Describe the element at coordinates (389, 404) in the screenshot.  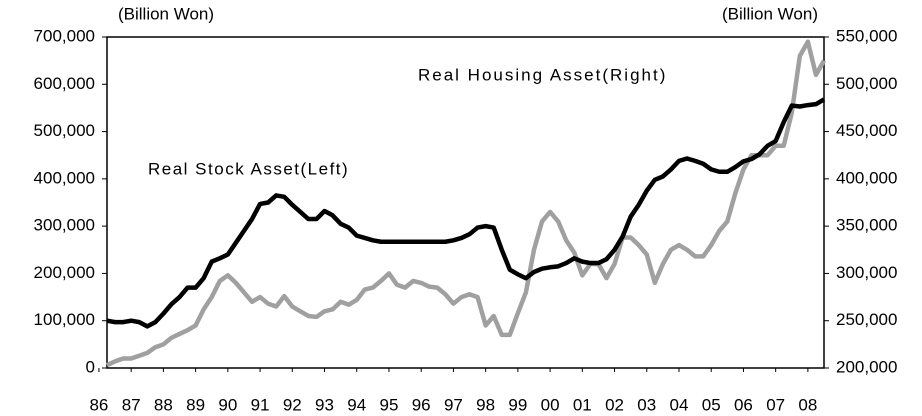
I see `x-tick-label: 95` at that location.